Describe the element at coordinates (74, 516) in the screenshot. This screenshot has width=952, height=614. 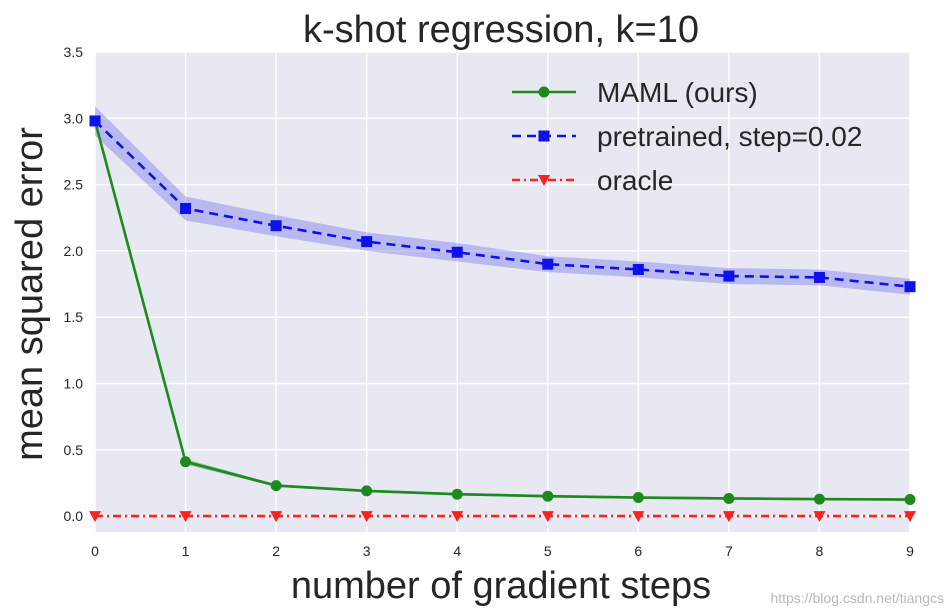
I see `y-tick-label: 0.0` at that location.